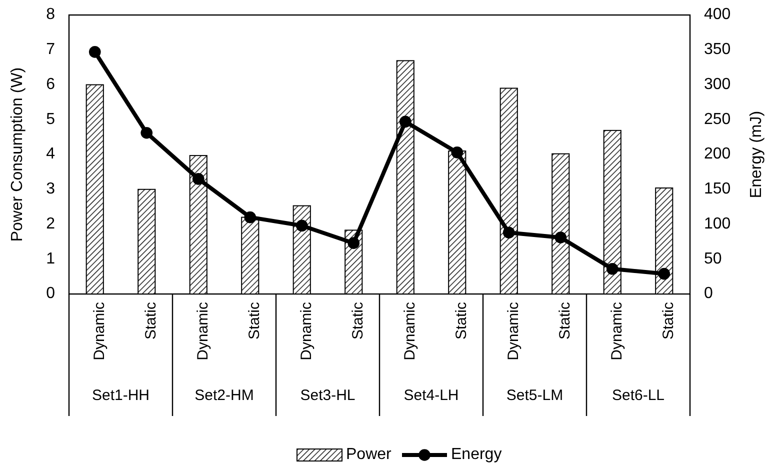 The width and height of the screenshot is (773, 468). What do you see at coordinates (224, 395) in the screenshot?
I see `text: Set2-HM` at bounding box center [224, 395].